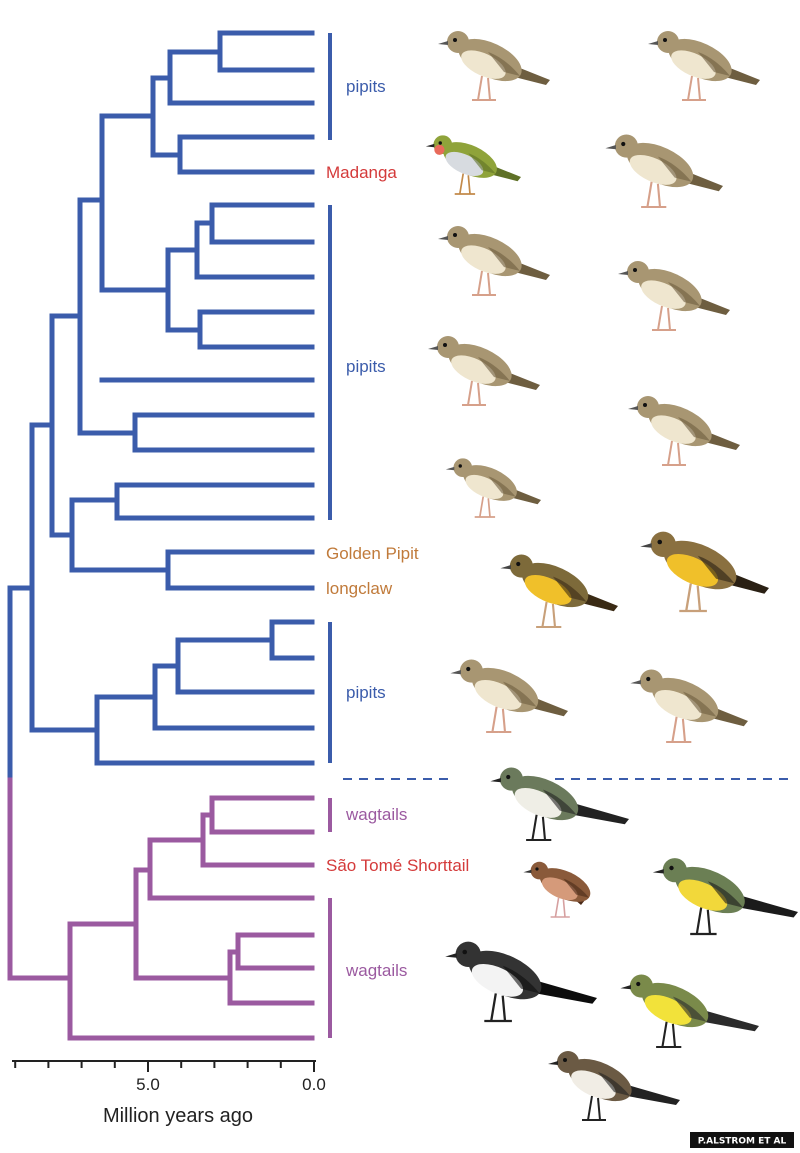  I want to click on label-wagtails-top: wagtails, so click(376, 814).